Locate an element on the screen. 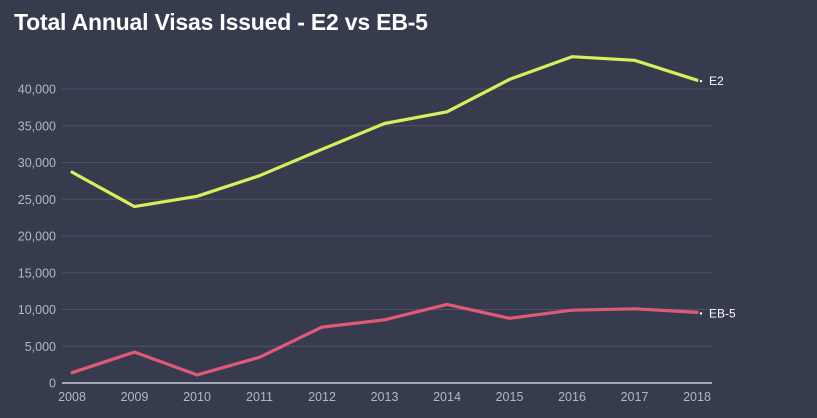 The width and height of the screenshot is (817, 418). y-tick-label: 30,000 is located at coordinates (37, 163).